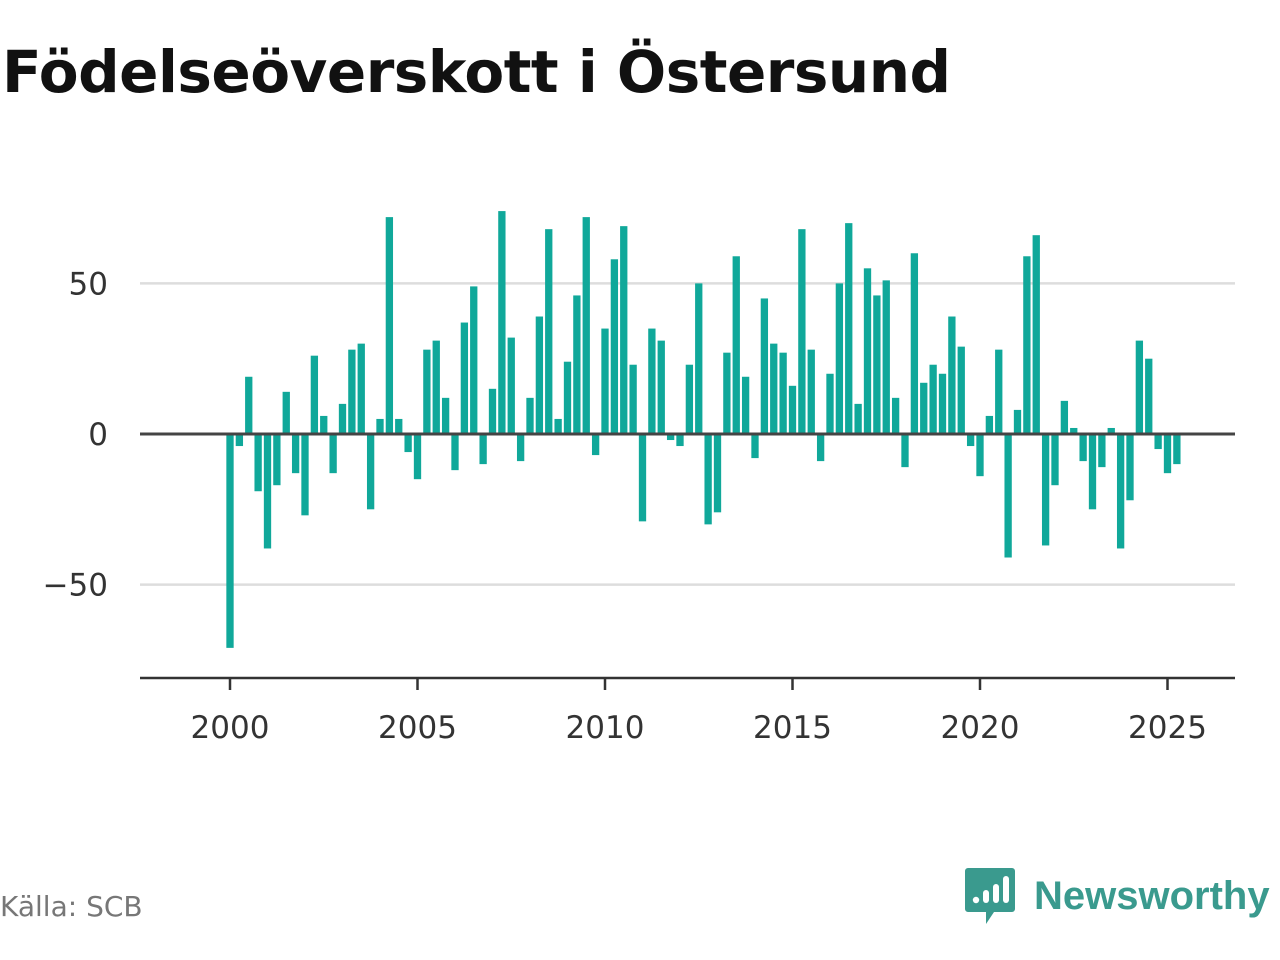  Describe the element at coordinates (980, 728) in the screenshot. I see `x-tick-label: 2020` at that location.